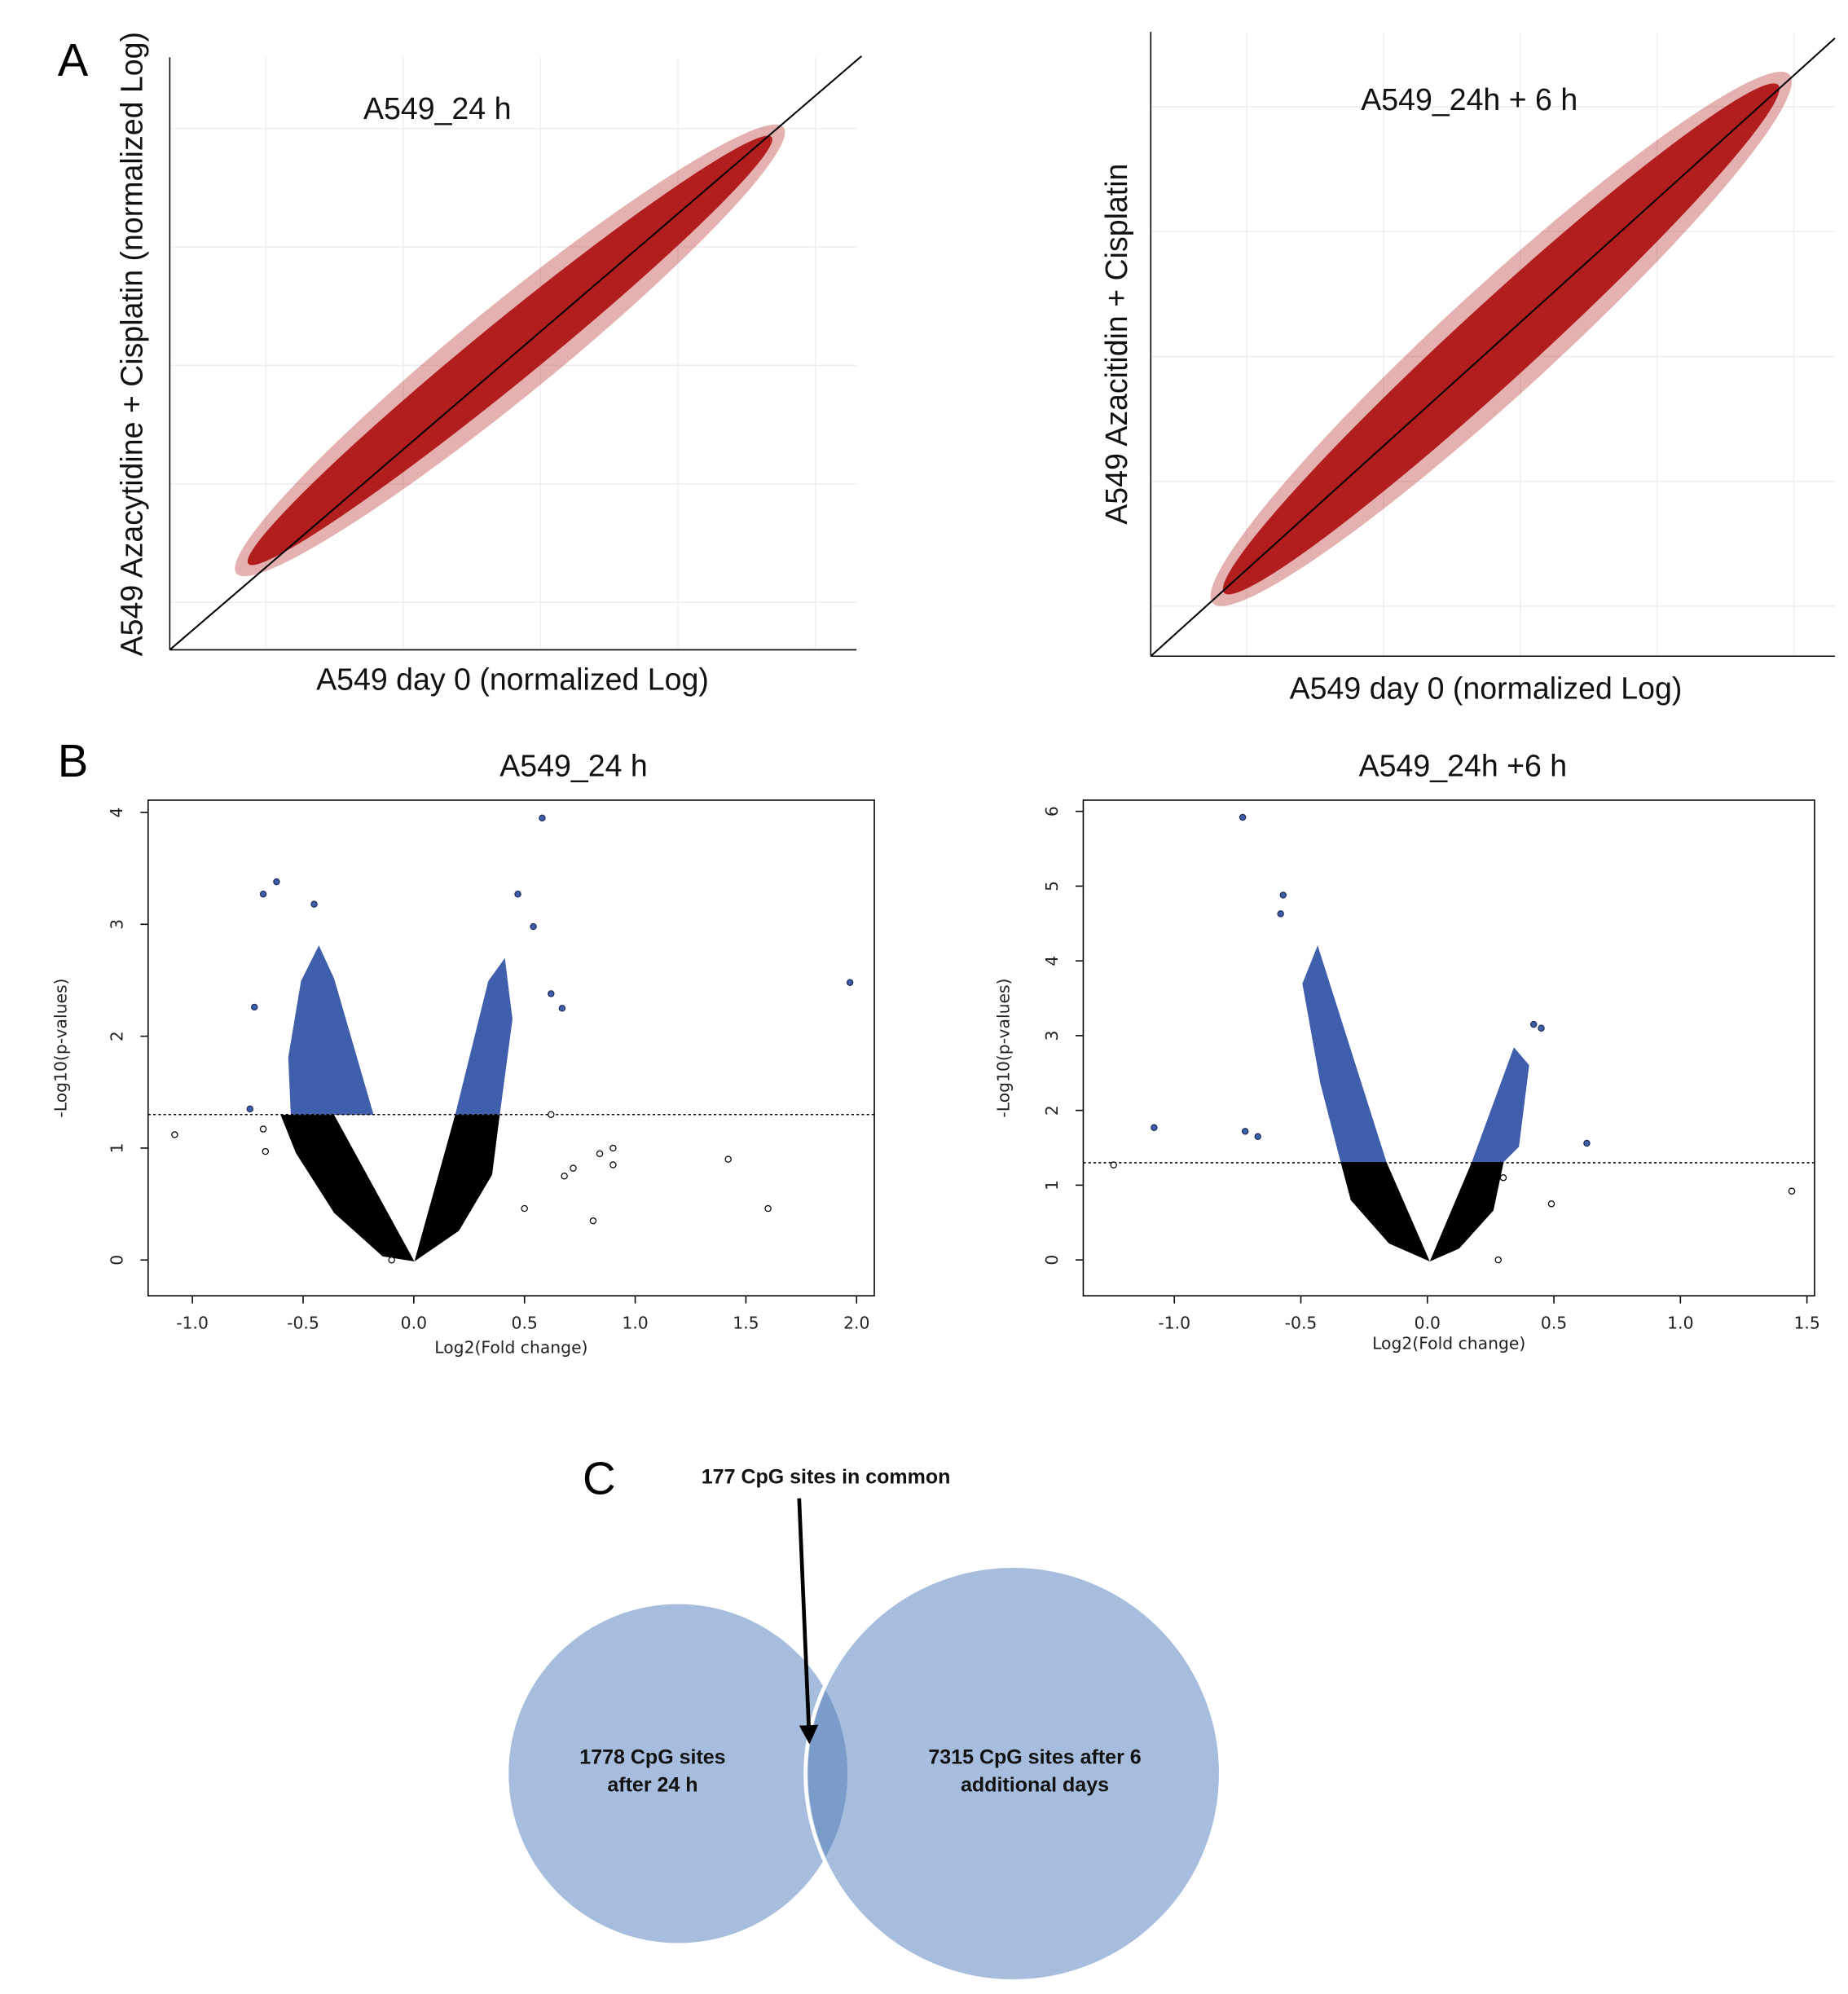  I want to click on x-tick-label: 2.0, so click(856, 1323).